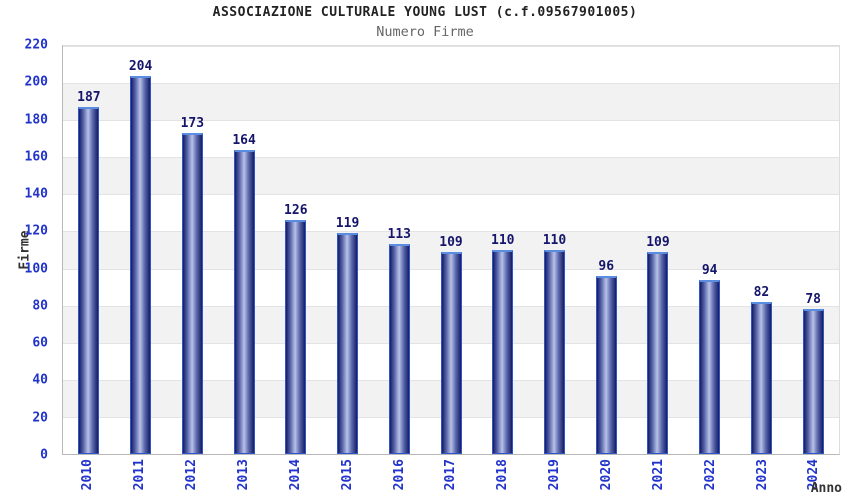 Image resolution: width=850 pixels, height=500 pixels. I want to click on bar-slot: 113, so click(399, 250).